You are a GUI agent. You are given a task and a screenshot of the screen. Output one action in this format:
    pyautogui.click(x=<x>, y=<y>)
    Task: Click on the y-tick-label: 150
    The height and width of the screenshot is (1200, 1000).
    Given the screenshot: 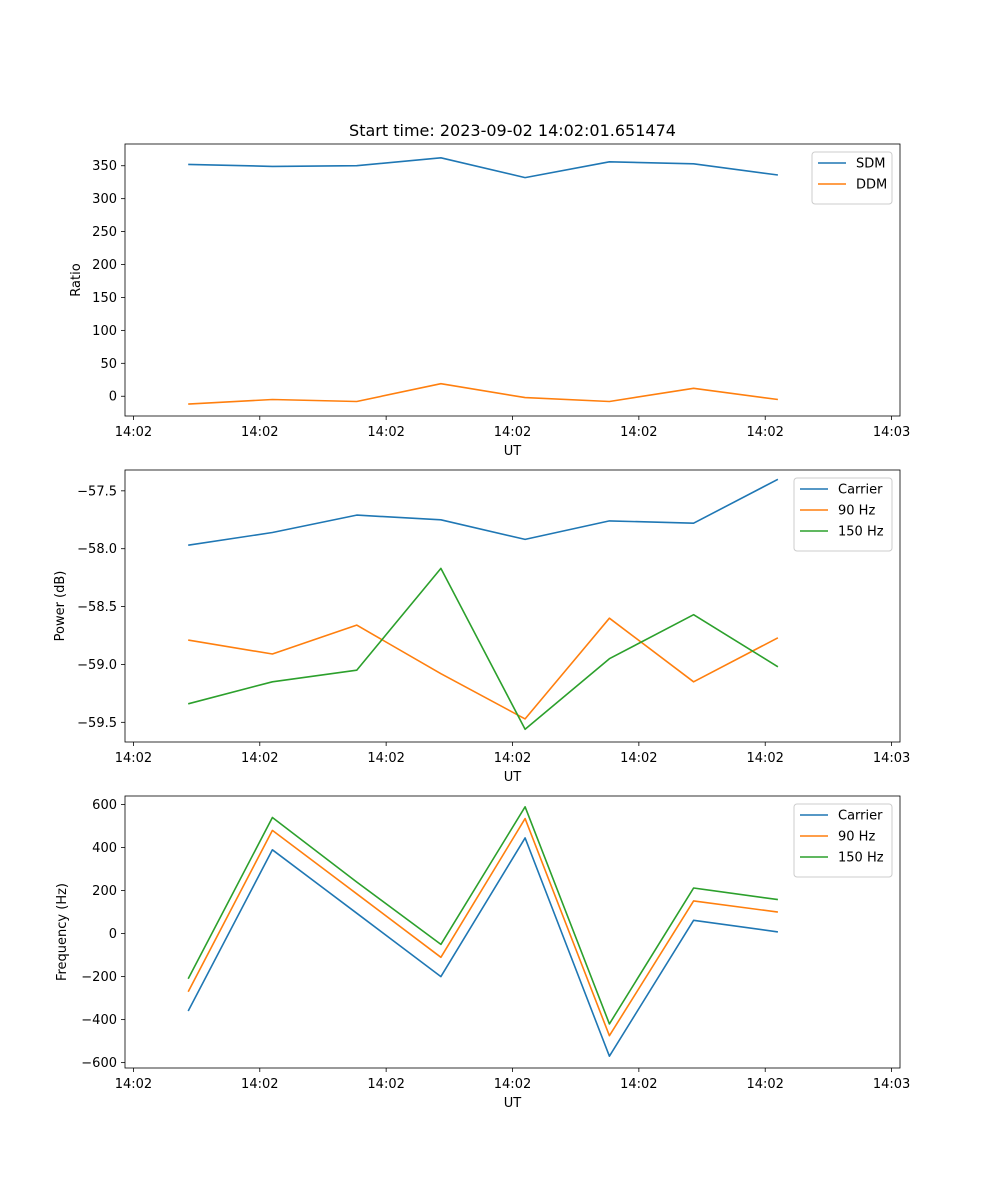 What is the action you would take?
    pyautogui.click(x=104, y=298)
    